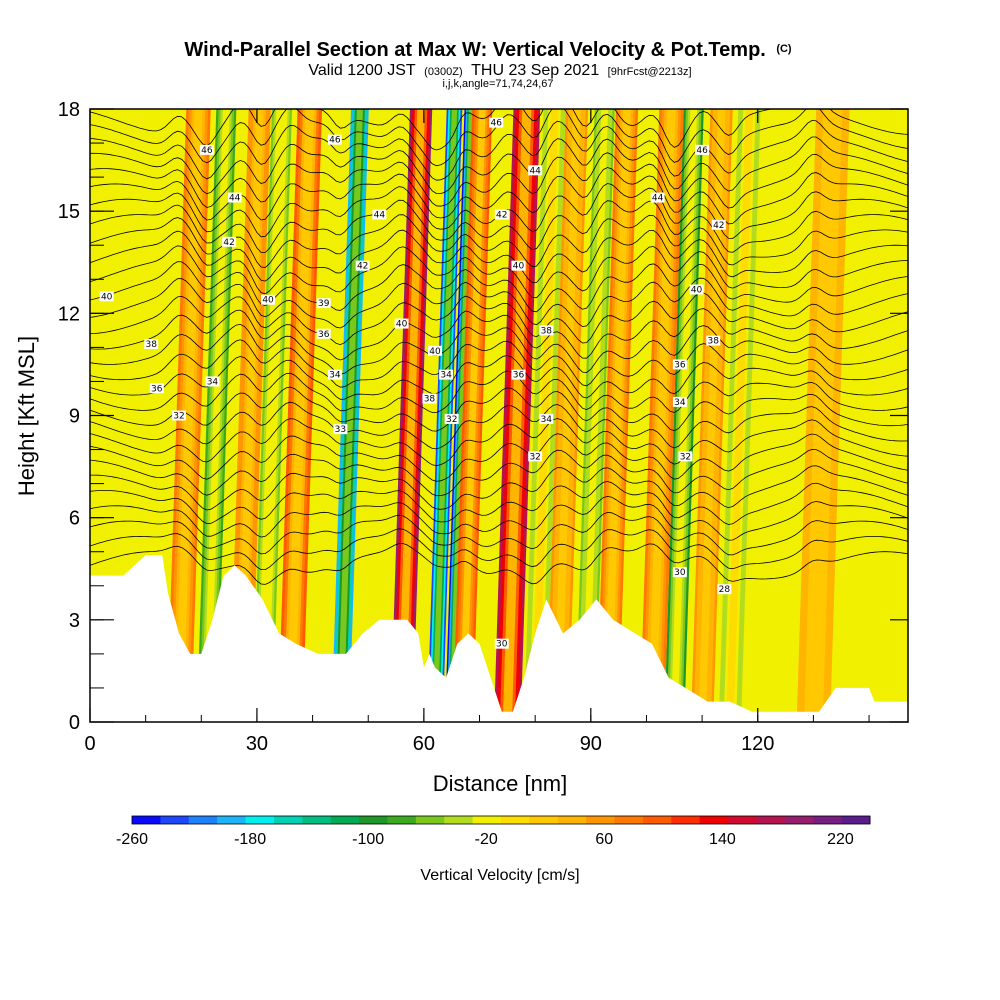  I want to click on colorbar-outline, so click(501, 820).